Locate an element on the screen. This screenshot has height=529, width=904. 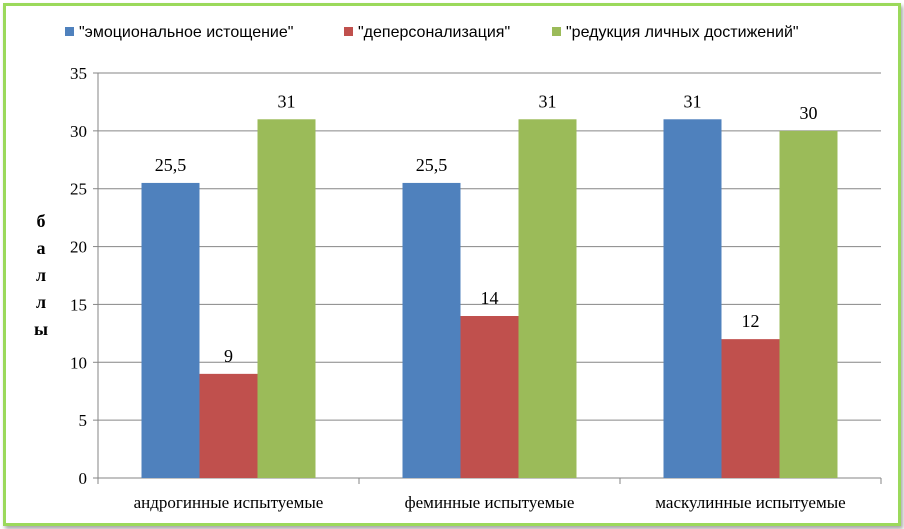
data-label: 9 is located at coordinates (228, 356).